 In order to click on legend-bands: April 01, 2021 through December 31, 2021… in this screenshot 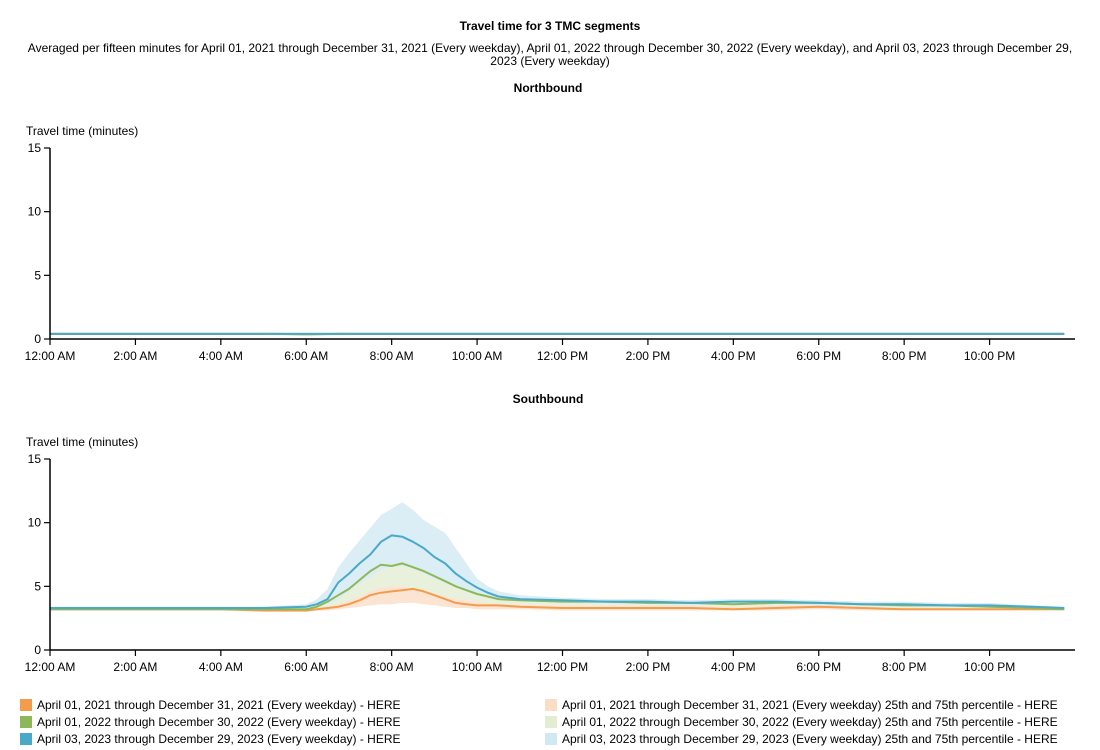, I will do `click(801, 721)`.